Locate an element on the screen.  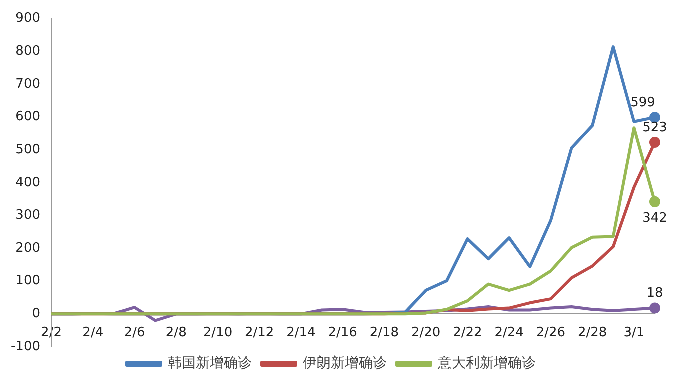
x-tick-label: 2/22 is located at coordinates (467, 332).